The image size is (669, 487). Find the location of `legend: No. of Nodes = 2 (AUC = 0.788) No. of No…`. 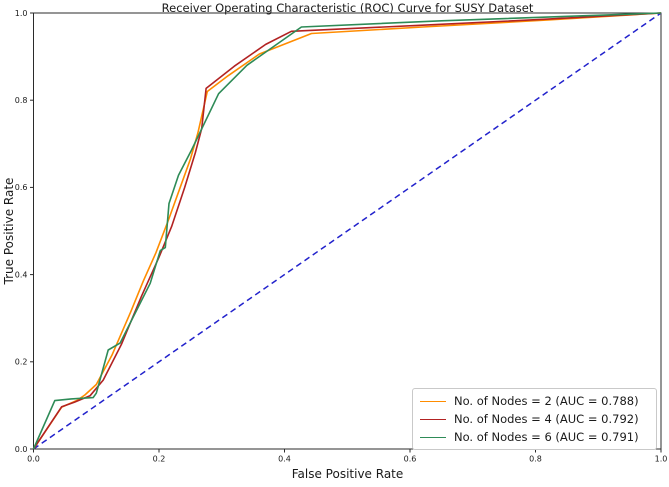

legend: No. of Nodes = 2 (AUC = 0.788) No. of No… is located at coordinates (534, 419).